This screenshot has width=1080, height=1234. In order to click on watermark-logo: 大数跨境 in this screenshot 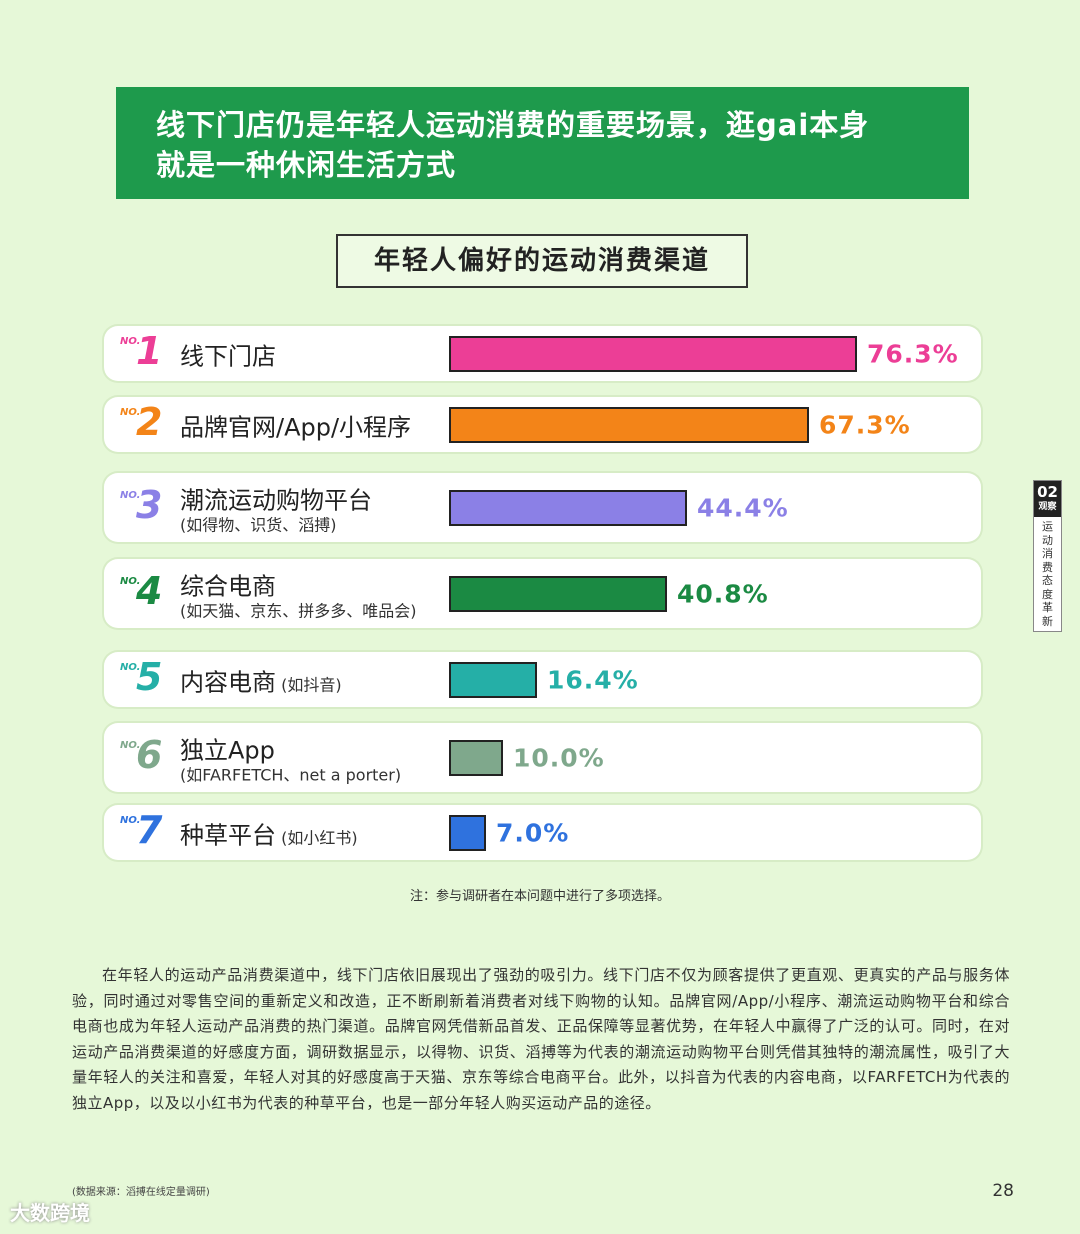, I will do `click(50, 1213)`.